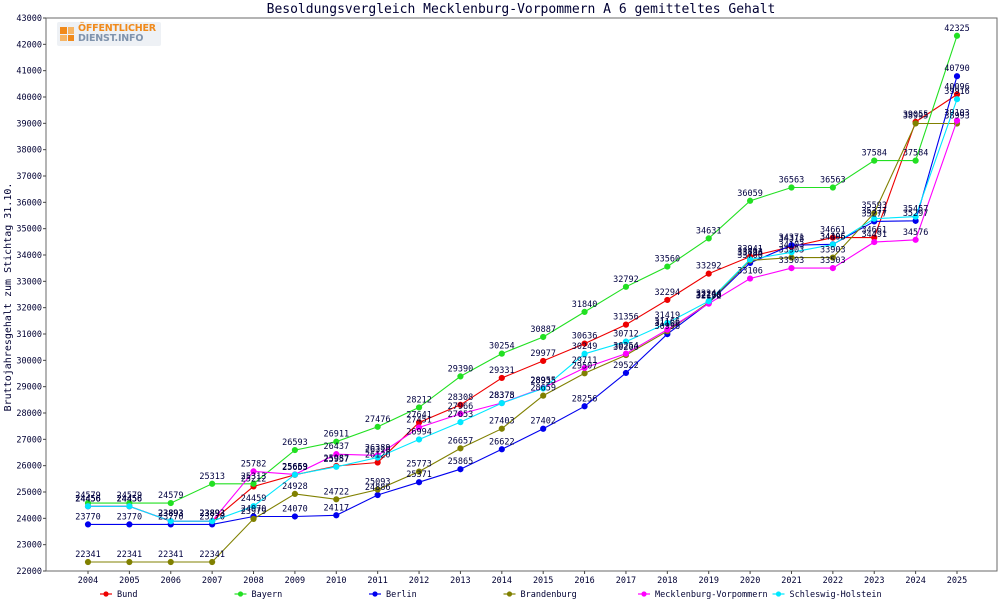 Image resolution: width=1000 pixels, height=600 pixels. Describe the element at coordinates (833, 251) in the screenshot. I see `data-label: 33903` at that location.